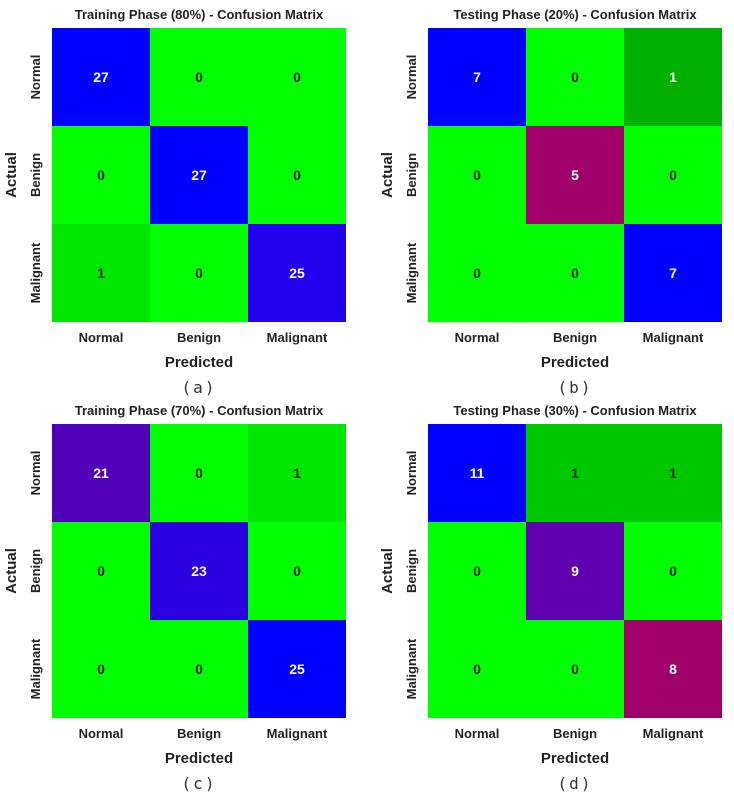  I want to click on cell-value-label: 27, so click(199, 175).